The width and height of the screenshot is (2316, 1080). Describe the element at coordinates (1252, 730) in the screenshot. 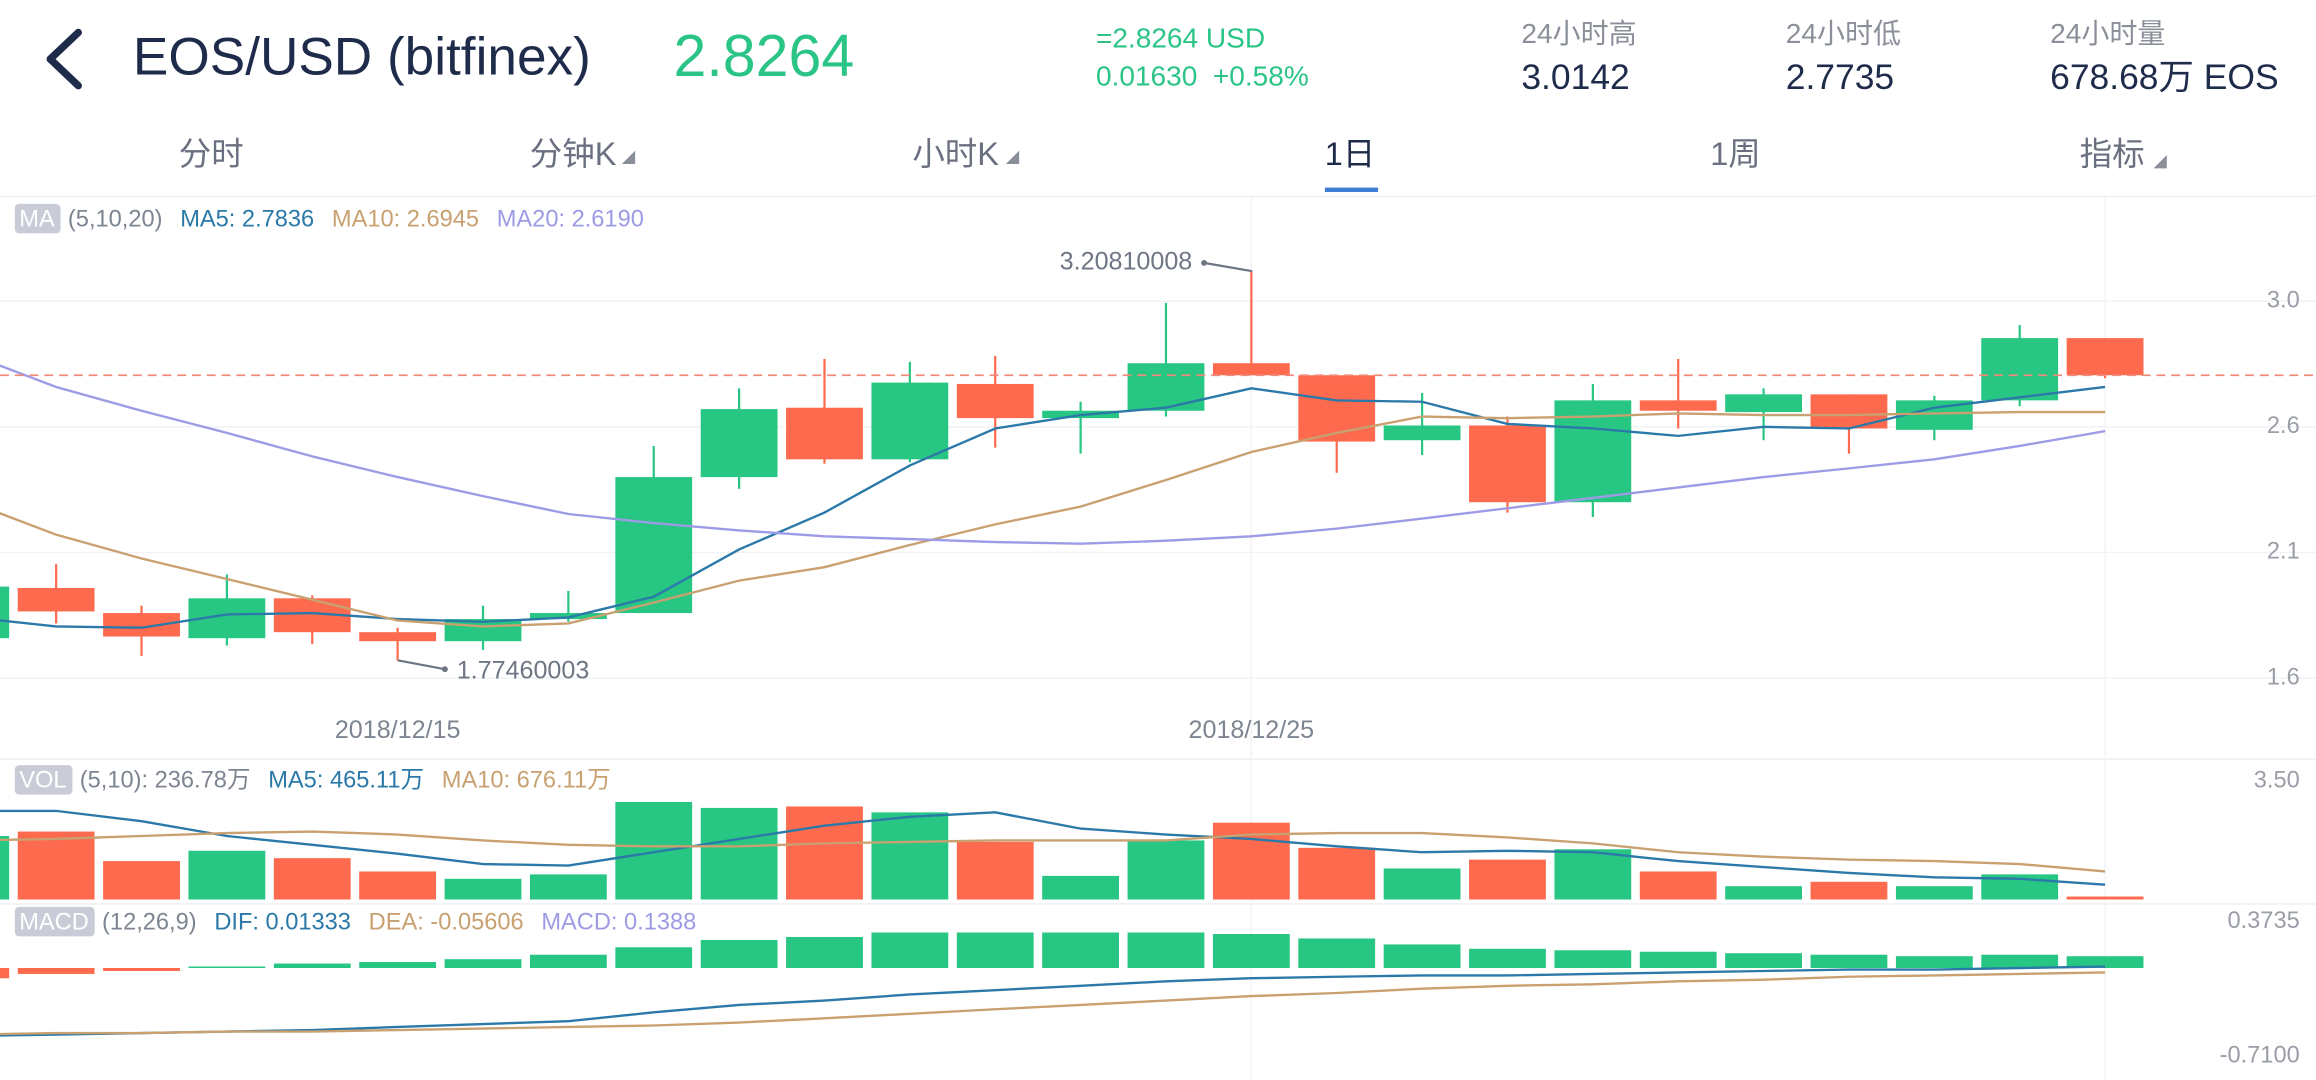

I see `x-tick-label: 2018/12/25` at that location.